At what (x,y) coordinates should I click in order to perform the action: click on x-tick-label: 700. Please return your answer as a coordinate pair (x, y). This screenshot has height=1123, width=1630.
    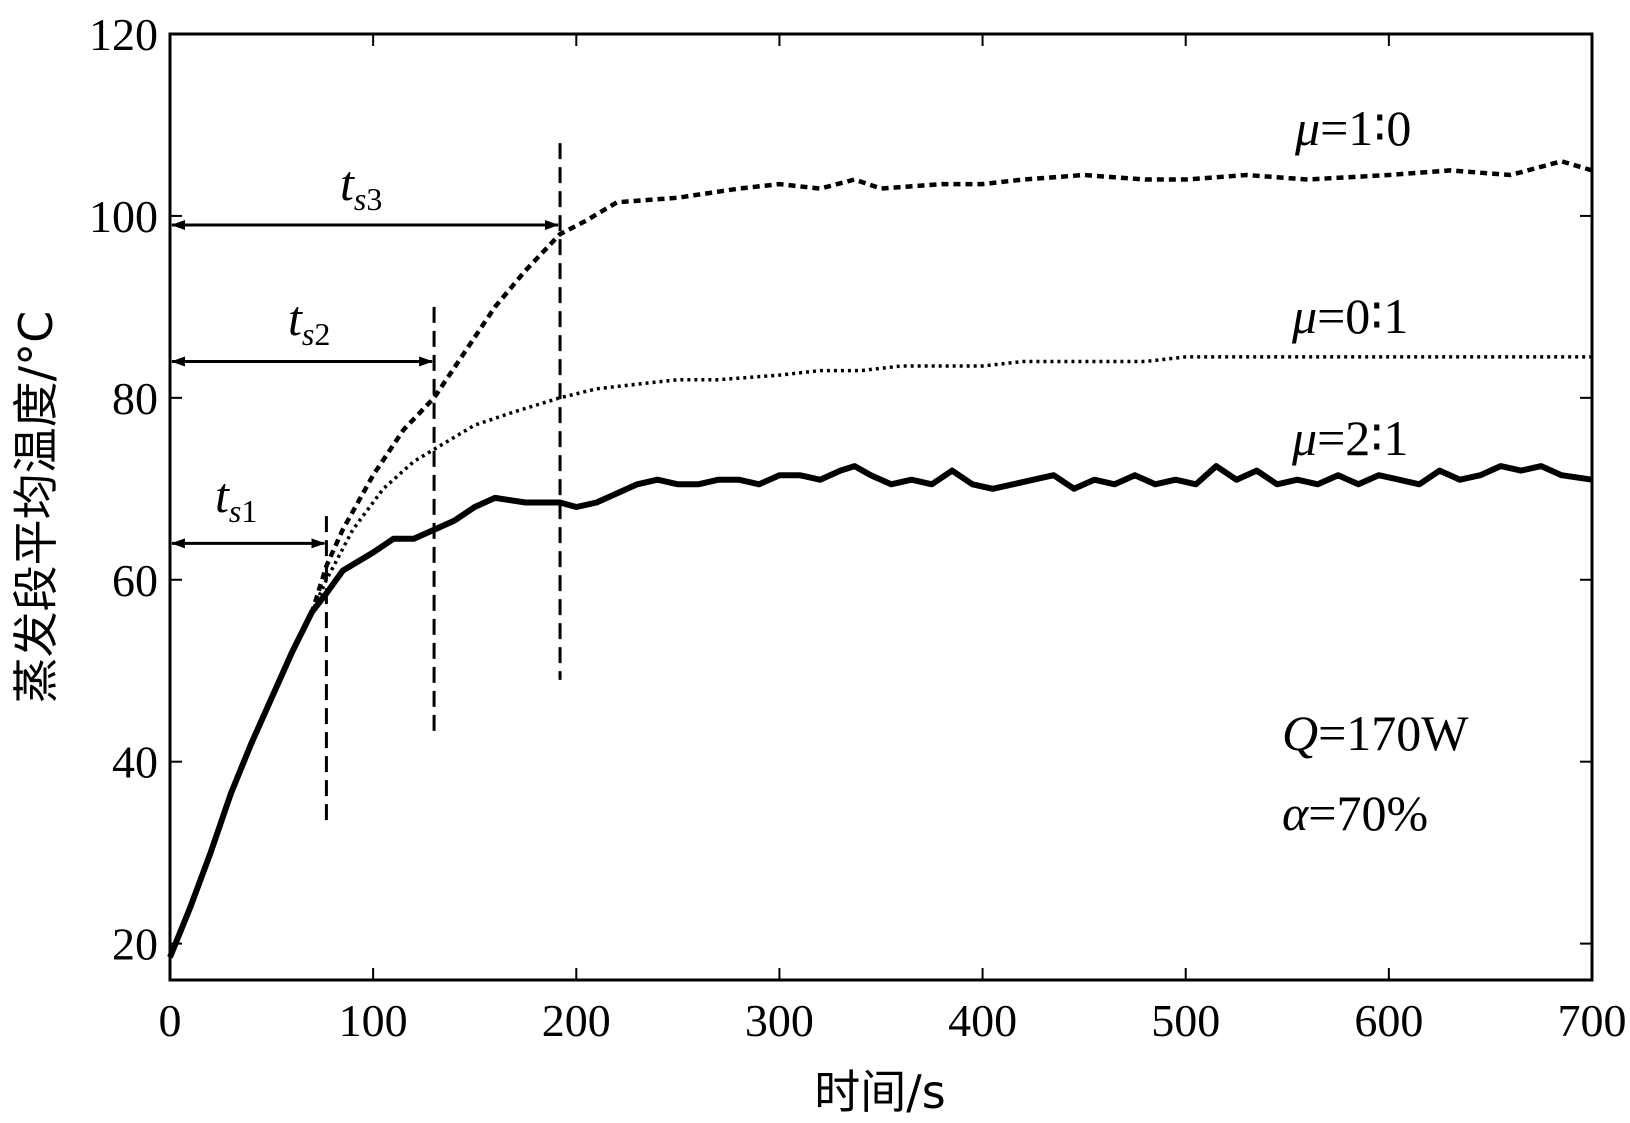
    Looking at the image, I should click on (1592, 1020).